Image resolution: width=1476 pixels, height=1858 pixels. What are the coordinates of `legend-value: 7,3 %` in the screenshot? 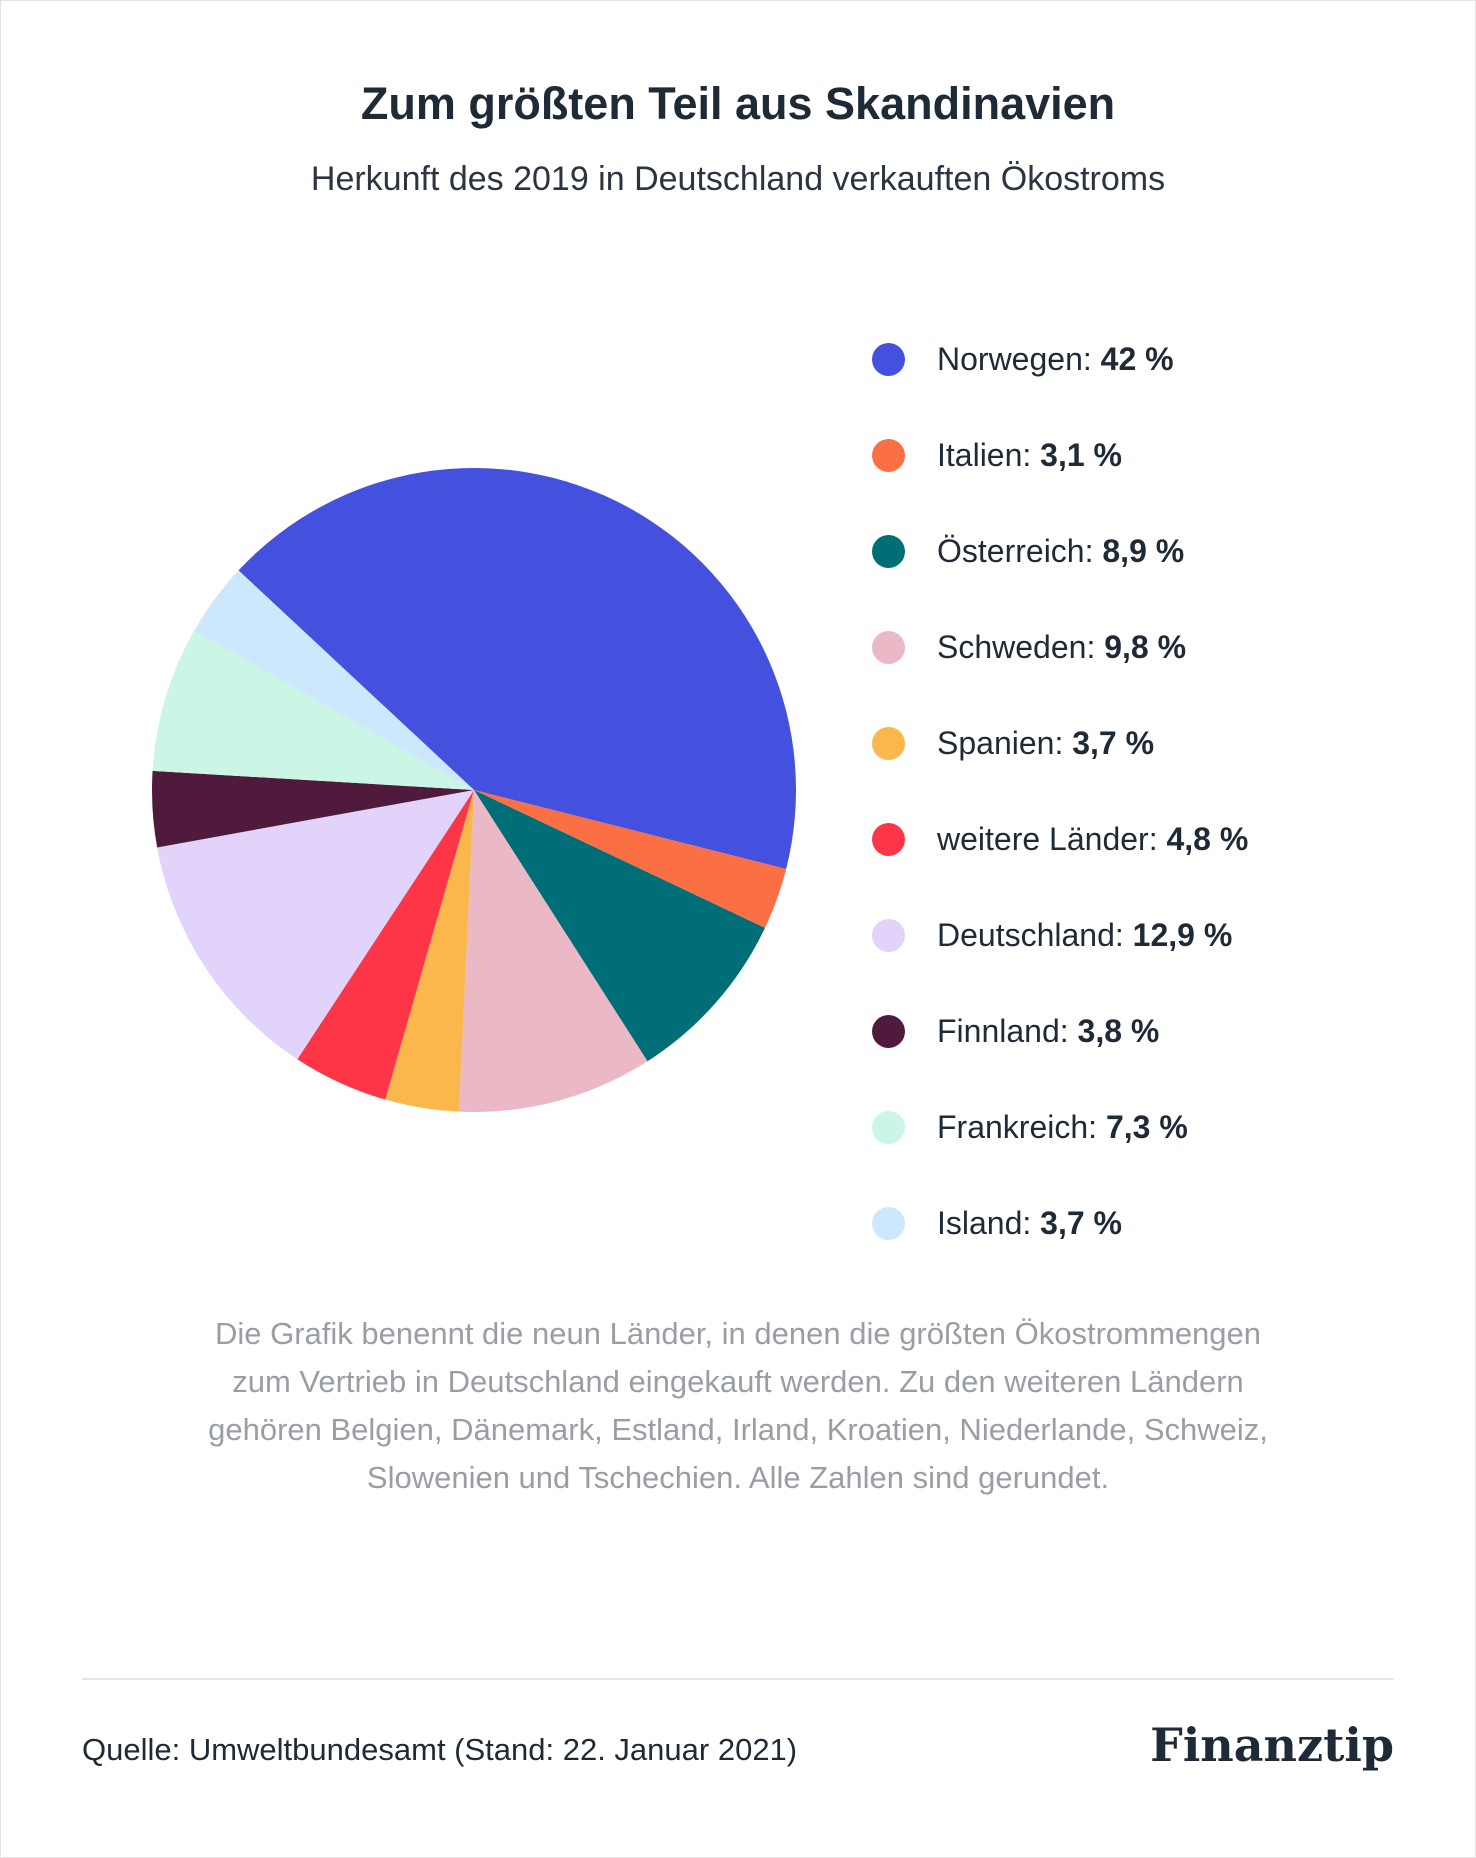 It's located at (1146, 1127).